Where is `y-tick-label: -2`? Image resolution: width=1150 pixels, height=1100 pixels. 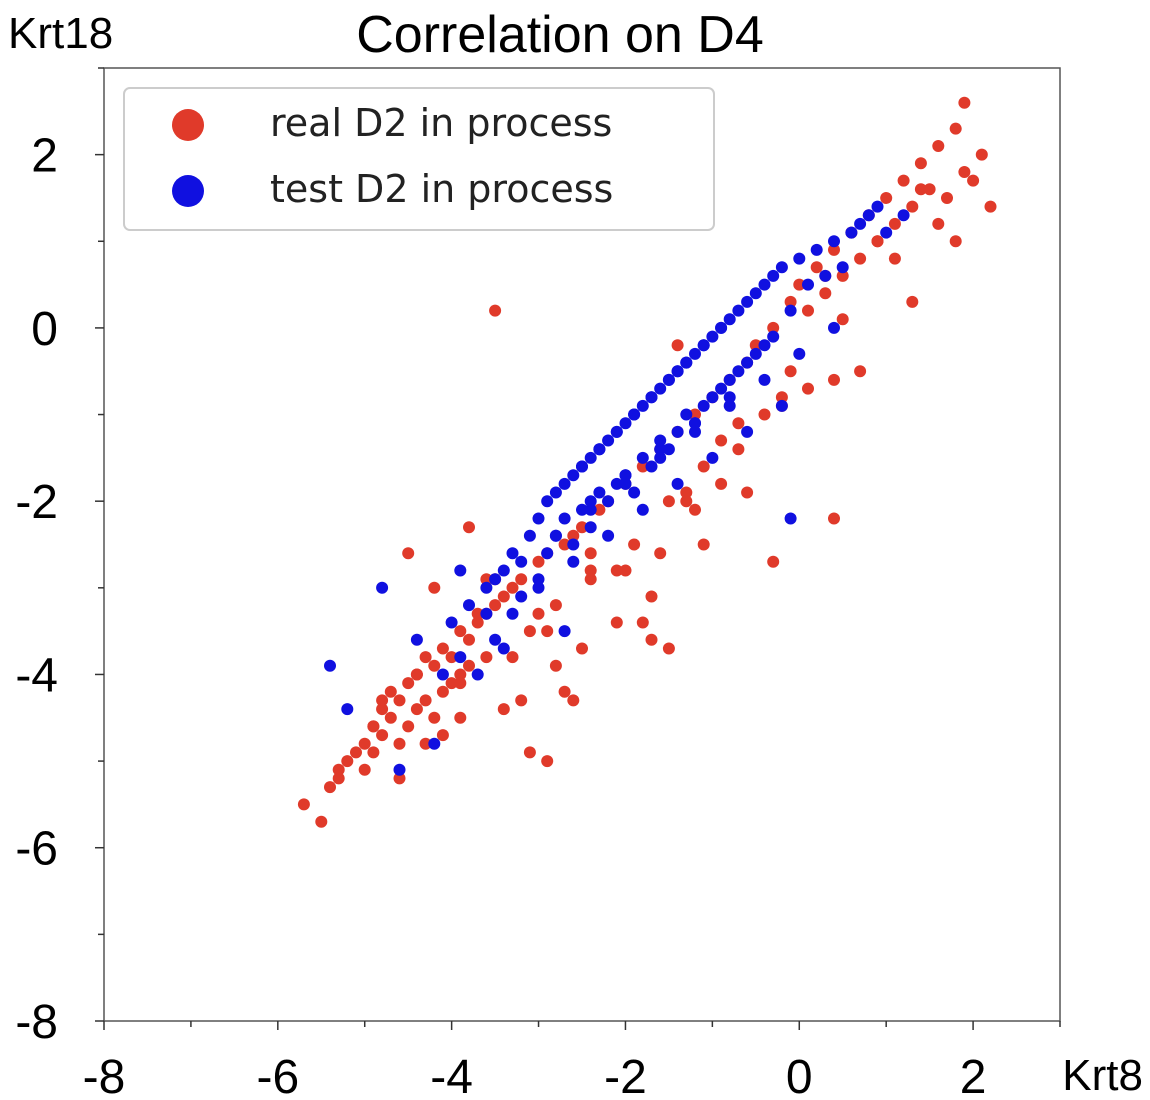
y-tick-label: -2 is located at coordinates (36, 502).